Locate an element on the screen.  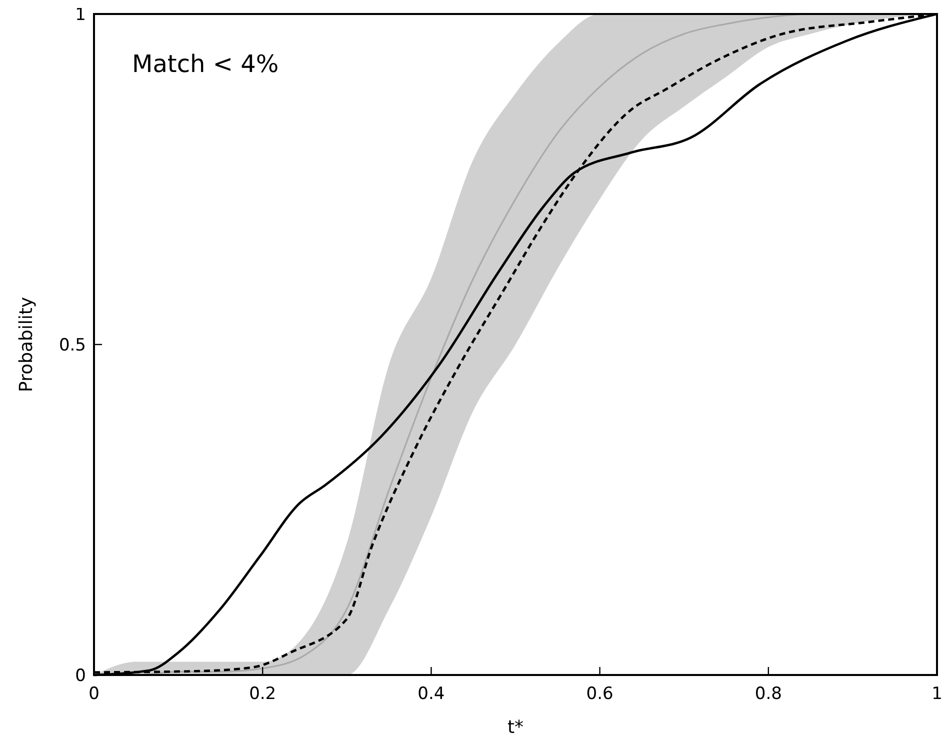
x-tick-label: 0 is located at coordinates (94, 694).